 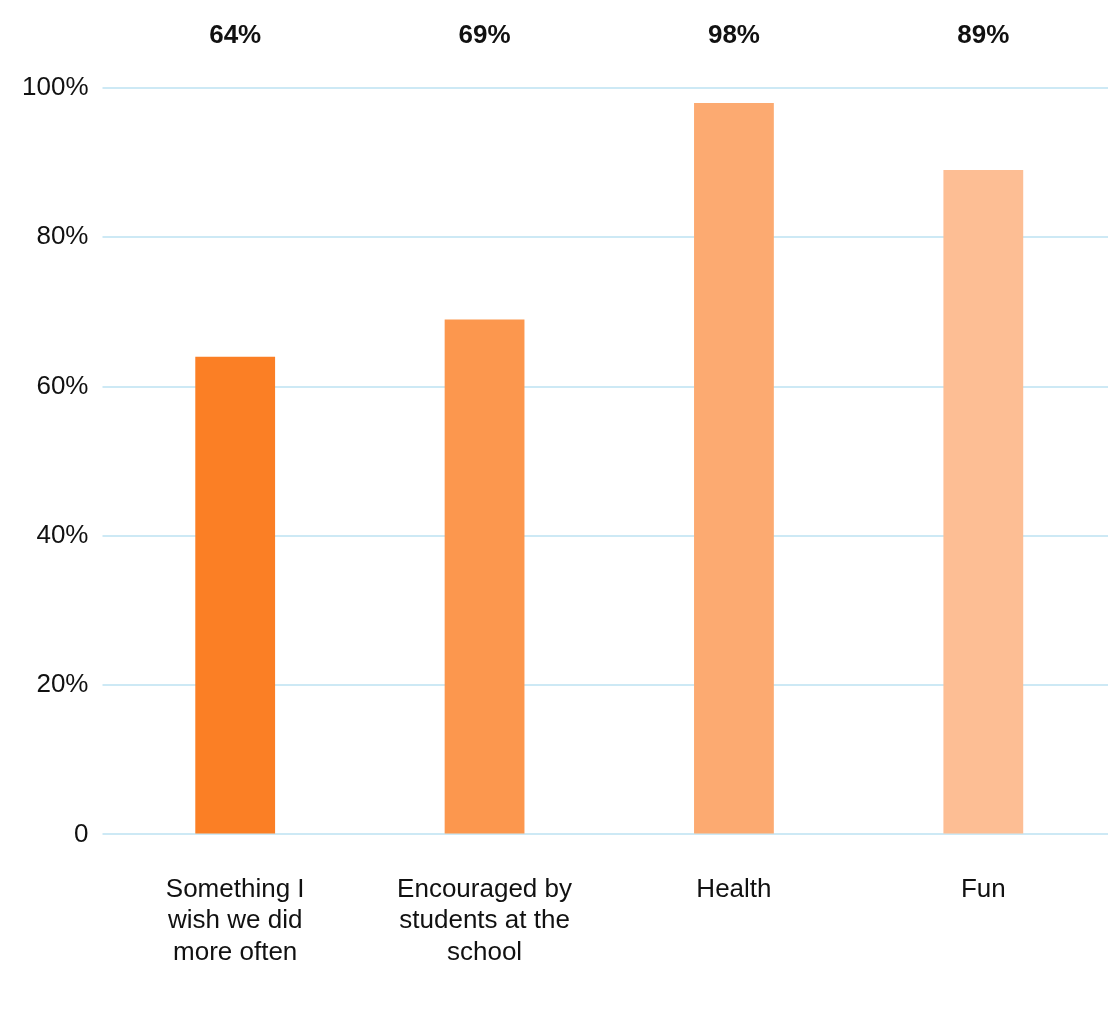 I want to click on y-tick-label: 40%, so click(x=62, y=534).